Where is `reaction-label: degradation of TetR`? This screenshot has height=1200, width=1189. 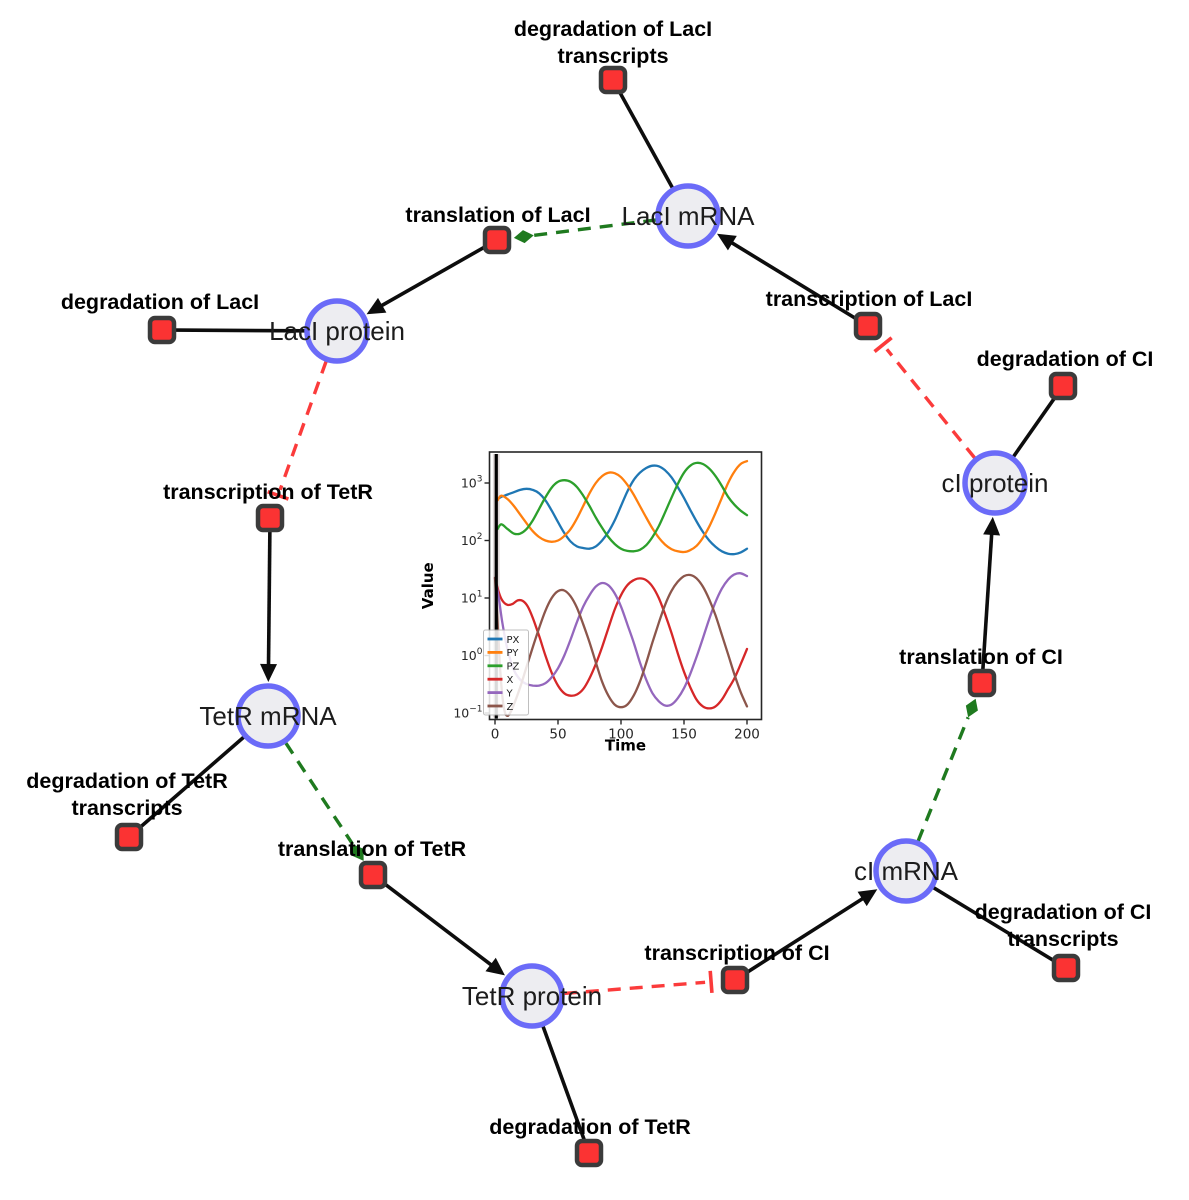
reaction-label: degradation of TetR is located at coordinates (127, 781).